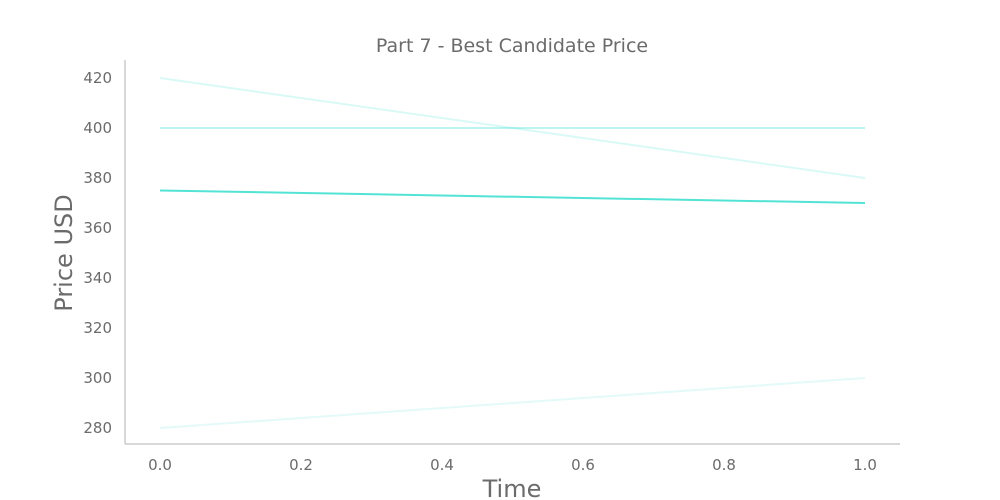  What do you see at coordinates (442, 465) in the screenshot?
I see `x-tick-label: 0.4` at bounding box center [442, 465].